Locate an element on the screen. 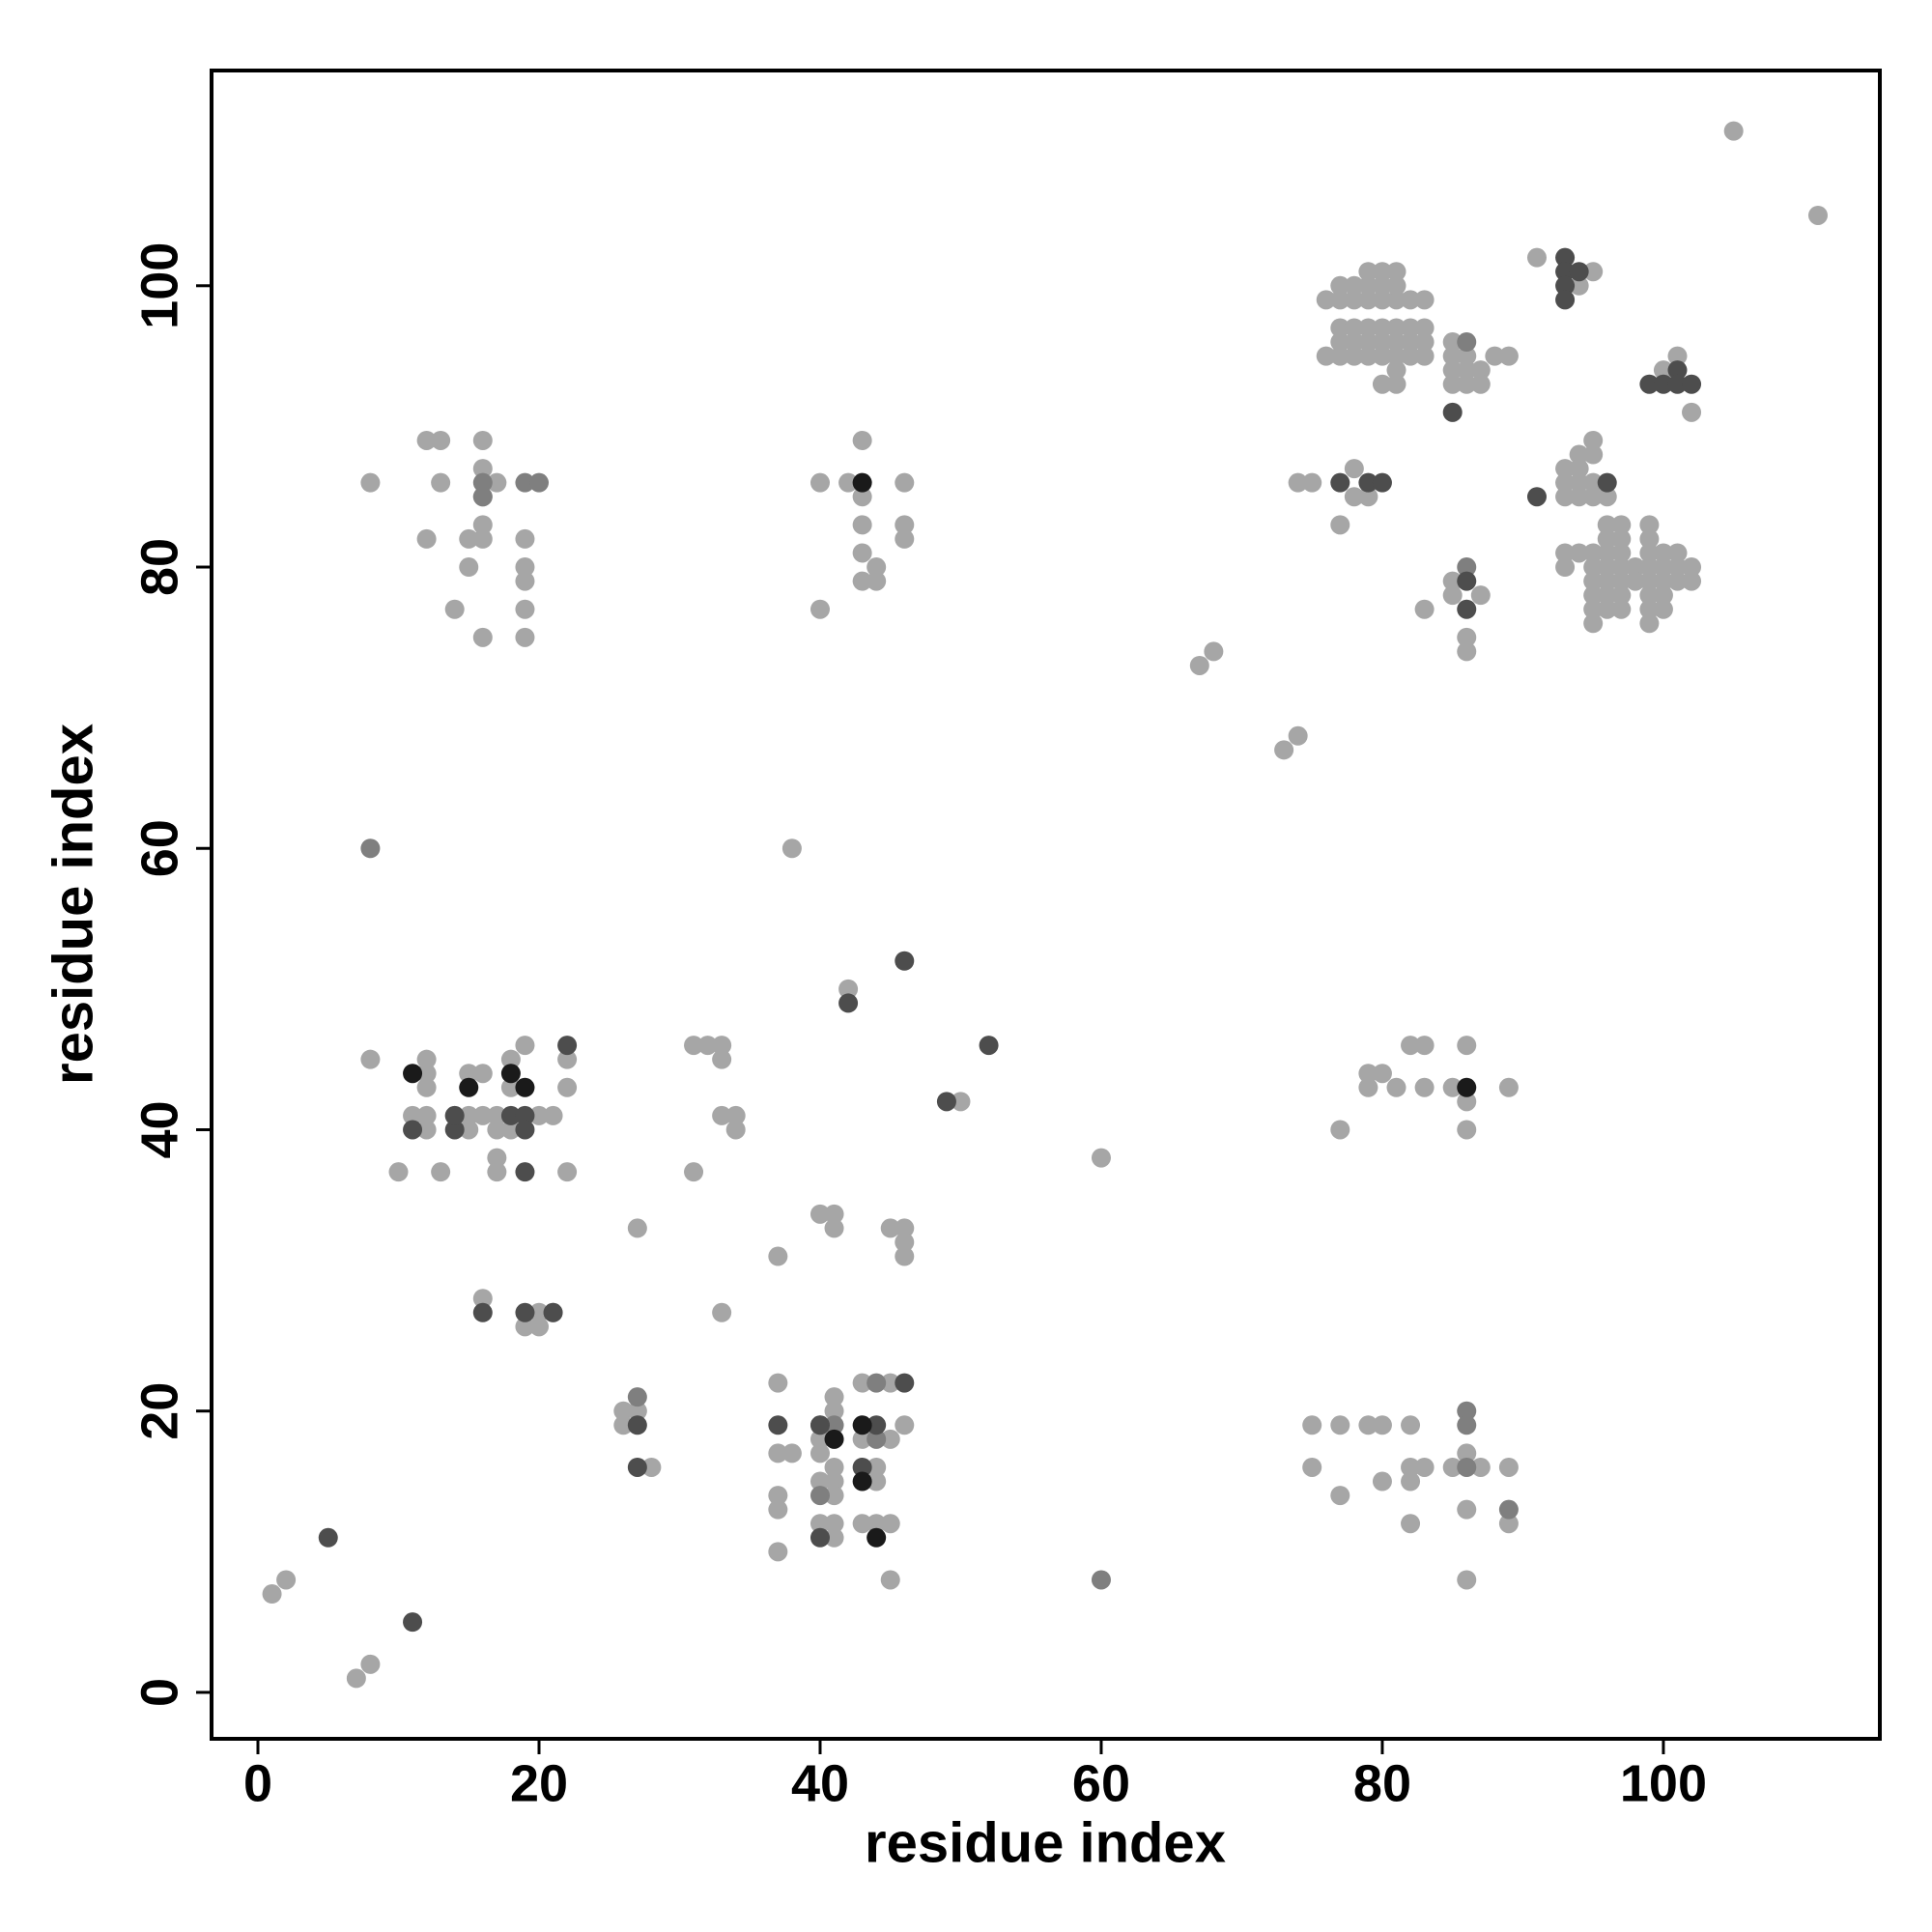 This screenshot has width=1932, height=1932. y-axis-label: residue index is located at coordinates (73, 904).